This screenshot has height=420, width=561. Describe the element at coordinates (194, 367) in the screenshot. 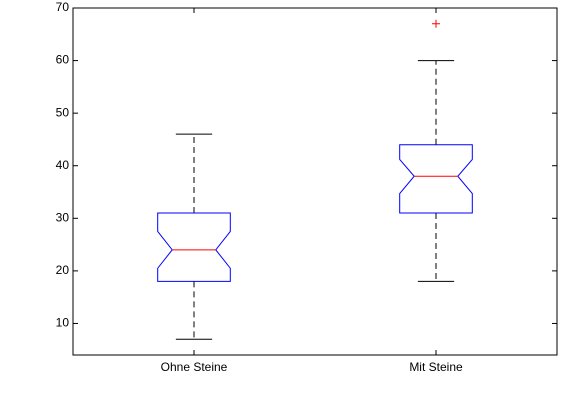

I see `x-tick-label: Ohne Steine` at that location.